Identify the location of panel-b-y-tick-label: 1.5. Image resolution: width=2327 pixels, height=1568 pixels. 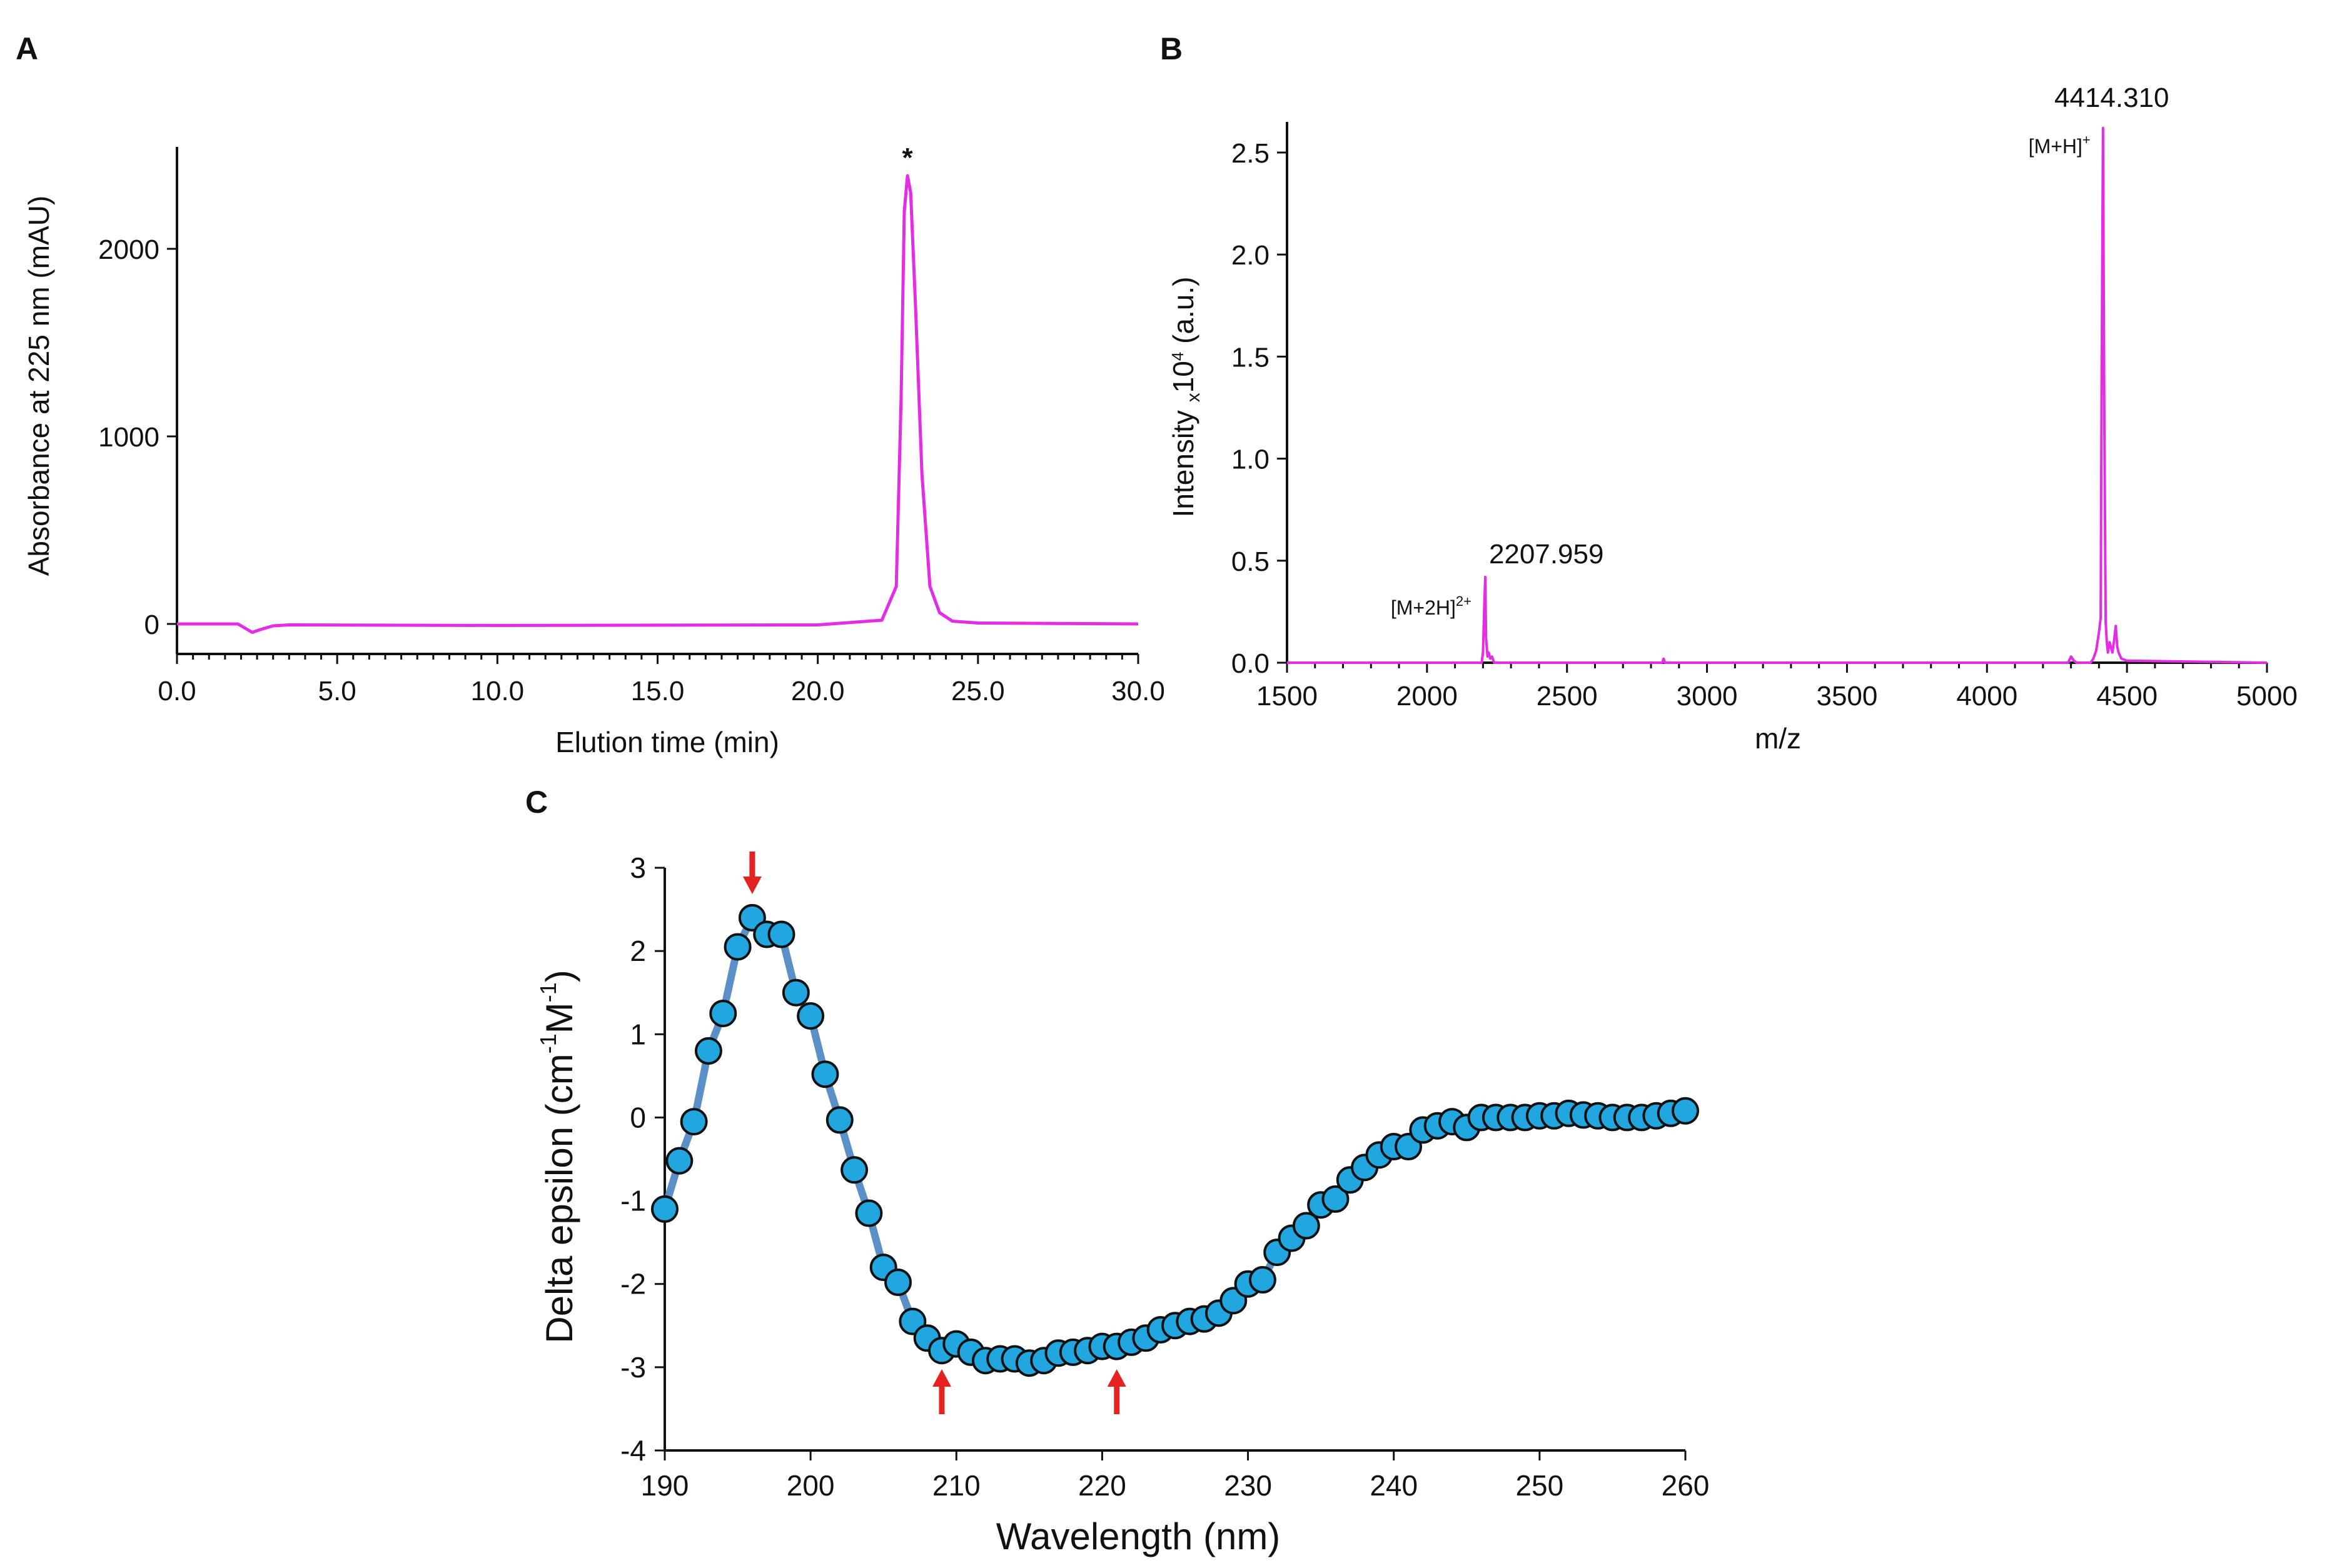
(1251, 358).